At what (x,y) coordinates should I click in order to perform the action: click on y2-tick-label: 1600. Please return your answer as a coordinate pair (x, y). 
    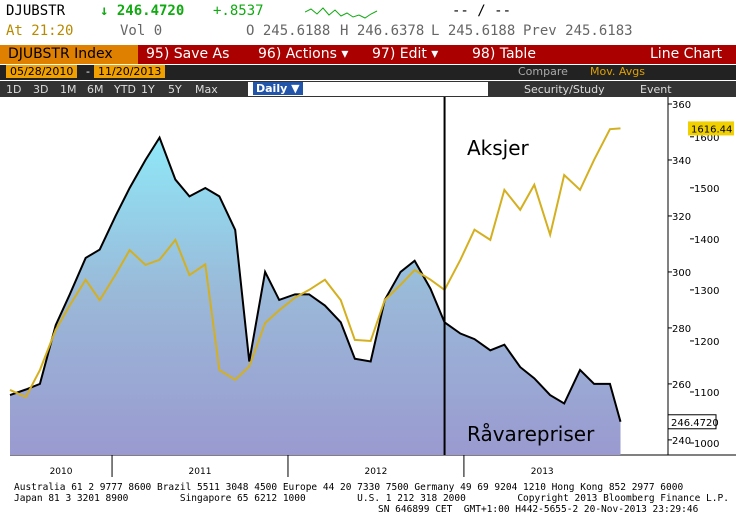
    Looking at the image, I should click on (706, 138).